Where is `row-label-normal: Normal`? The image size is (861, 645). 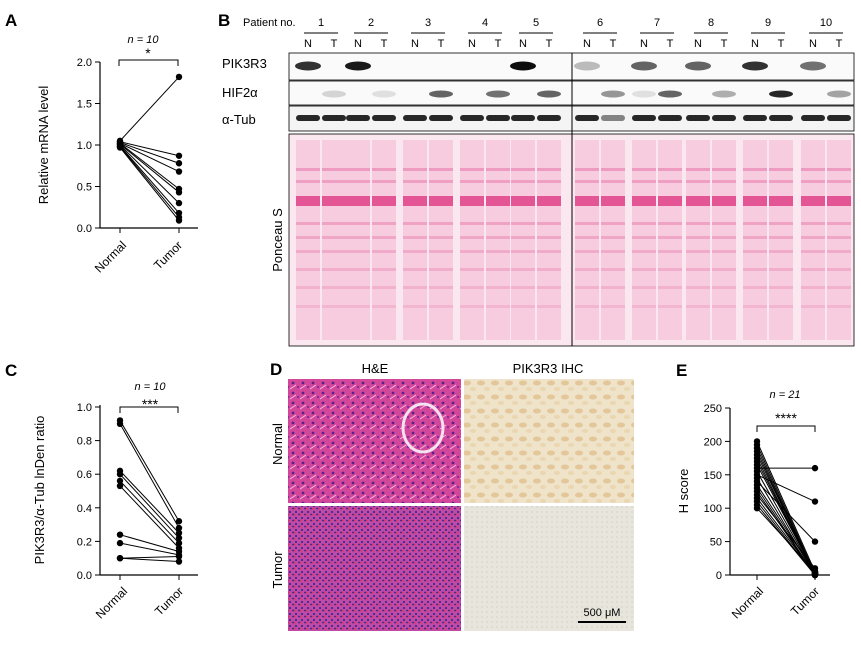
row-label-normal: Normal is located at coordinates (277, 444).